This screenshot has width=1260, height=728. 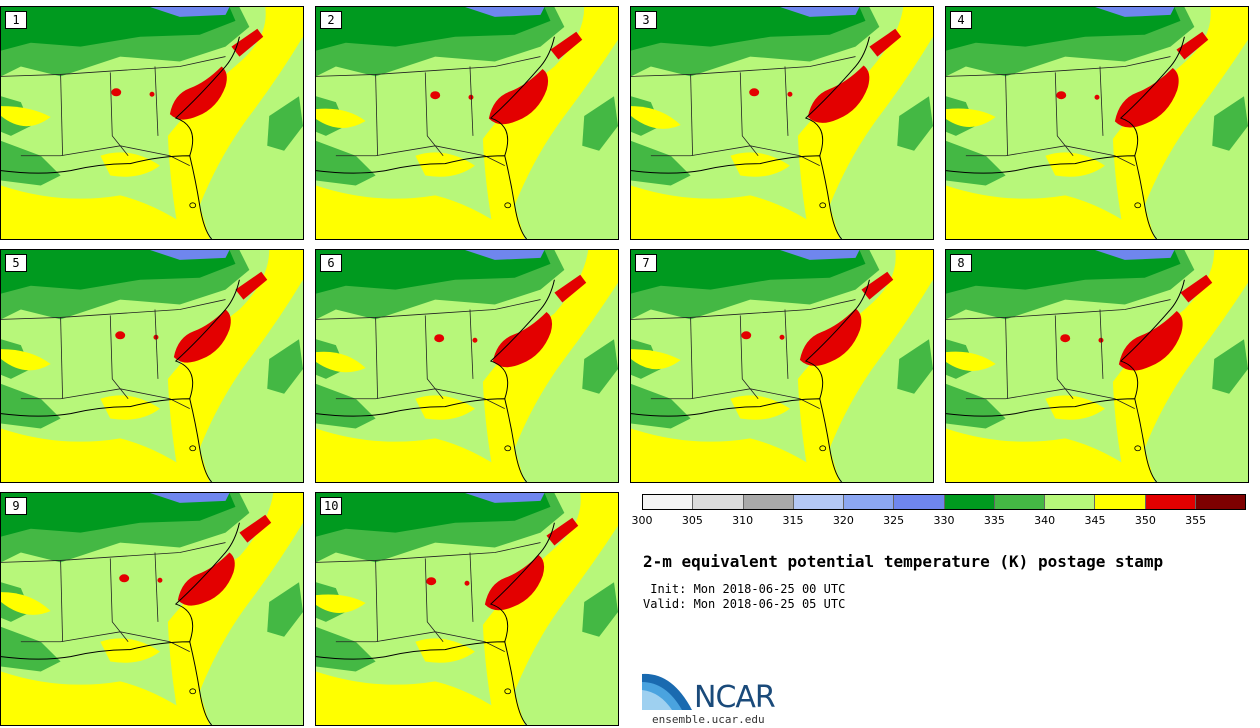 I want to click on member-panel-3: 3, so click(x=782, y=123).